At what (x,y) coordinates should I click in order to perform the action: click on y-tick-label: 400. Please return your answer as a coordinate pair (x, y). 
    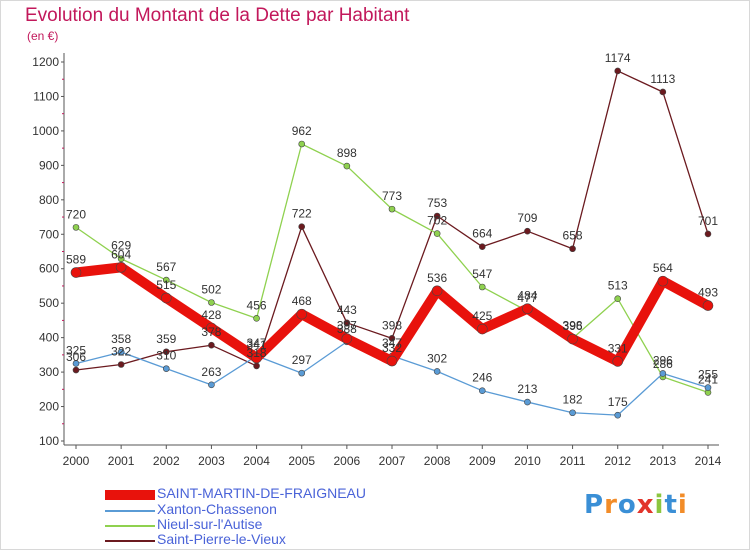
    Looking at the image, I should click on (49, 338).